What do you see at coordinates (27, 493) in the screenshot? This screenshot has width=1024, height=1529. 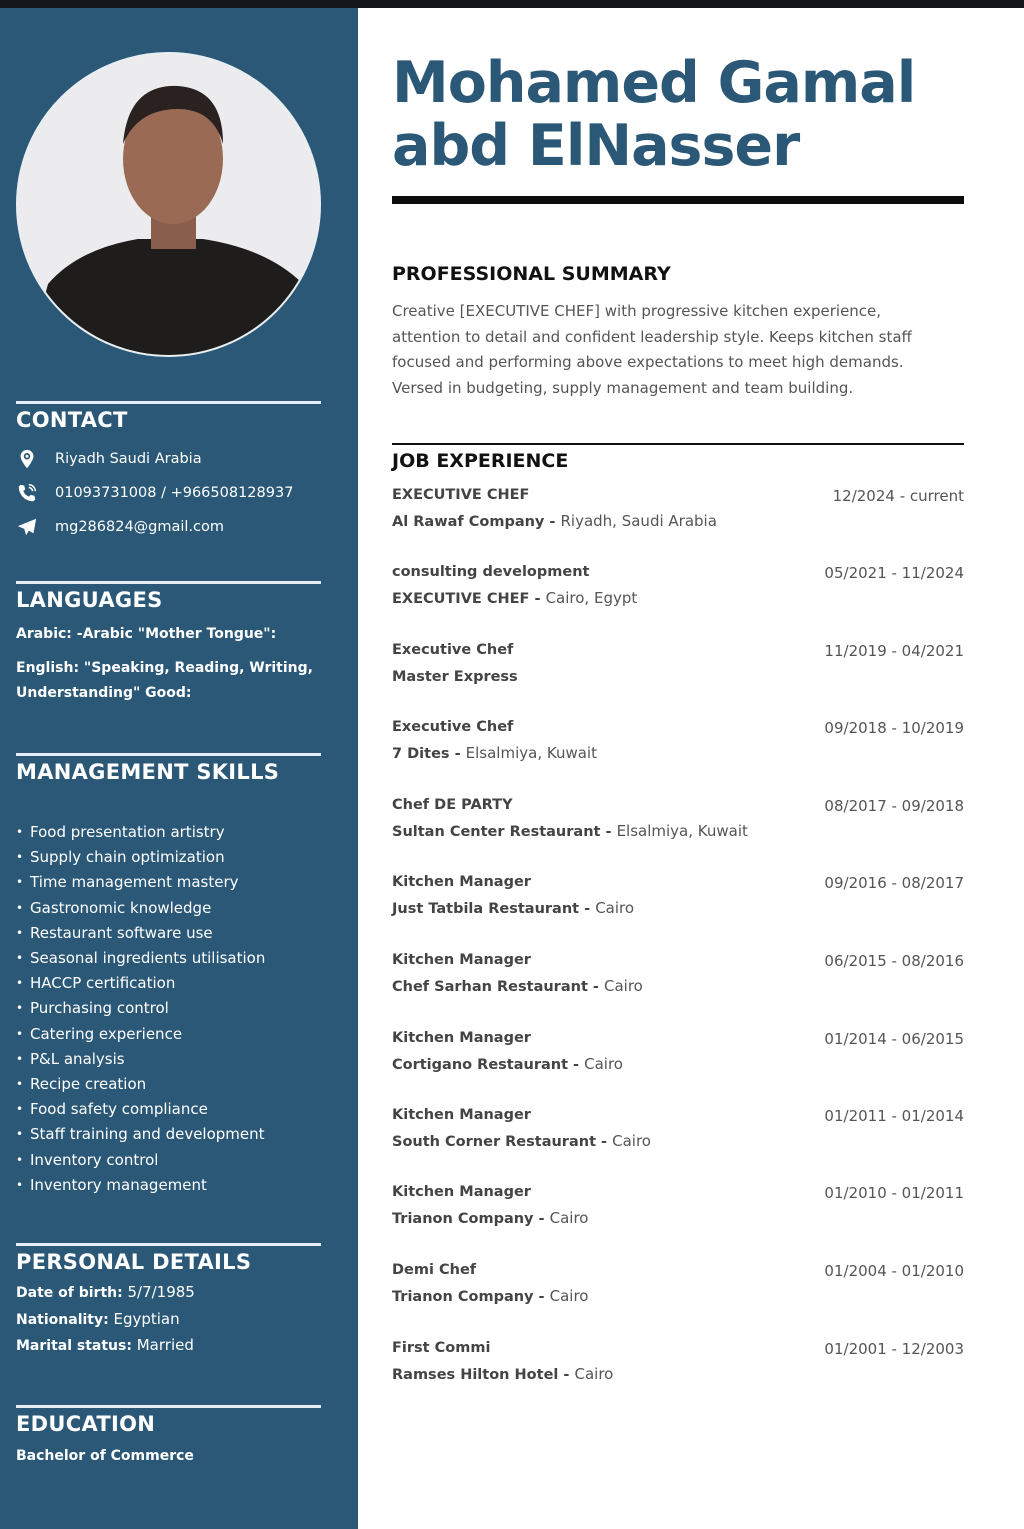 I see `phone-icon` at bounding box center [27, 493].